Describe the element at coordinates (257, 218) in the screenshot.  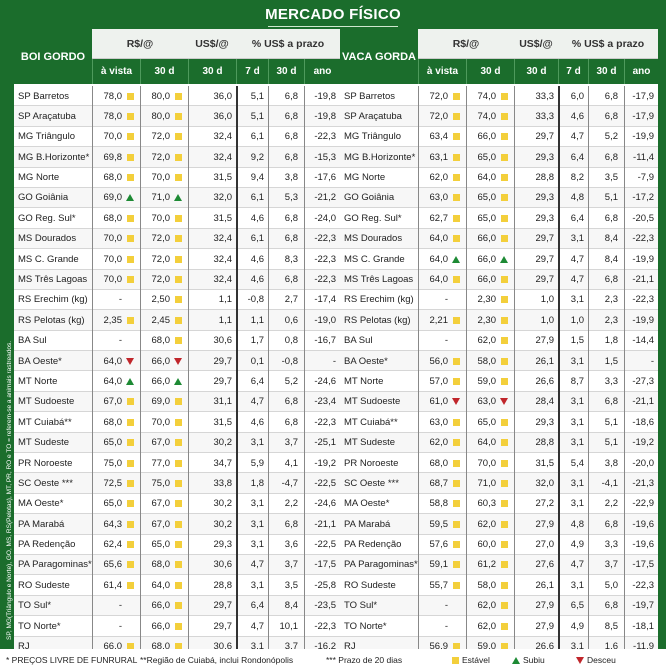
I see `pct-7d: 4,6` at that location.